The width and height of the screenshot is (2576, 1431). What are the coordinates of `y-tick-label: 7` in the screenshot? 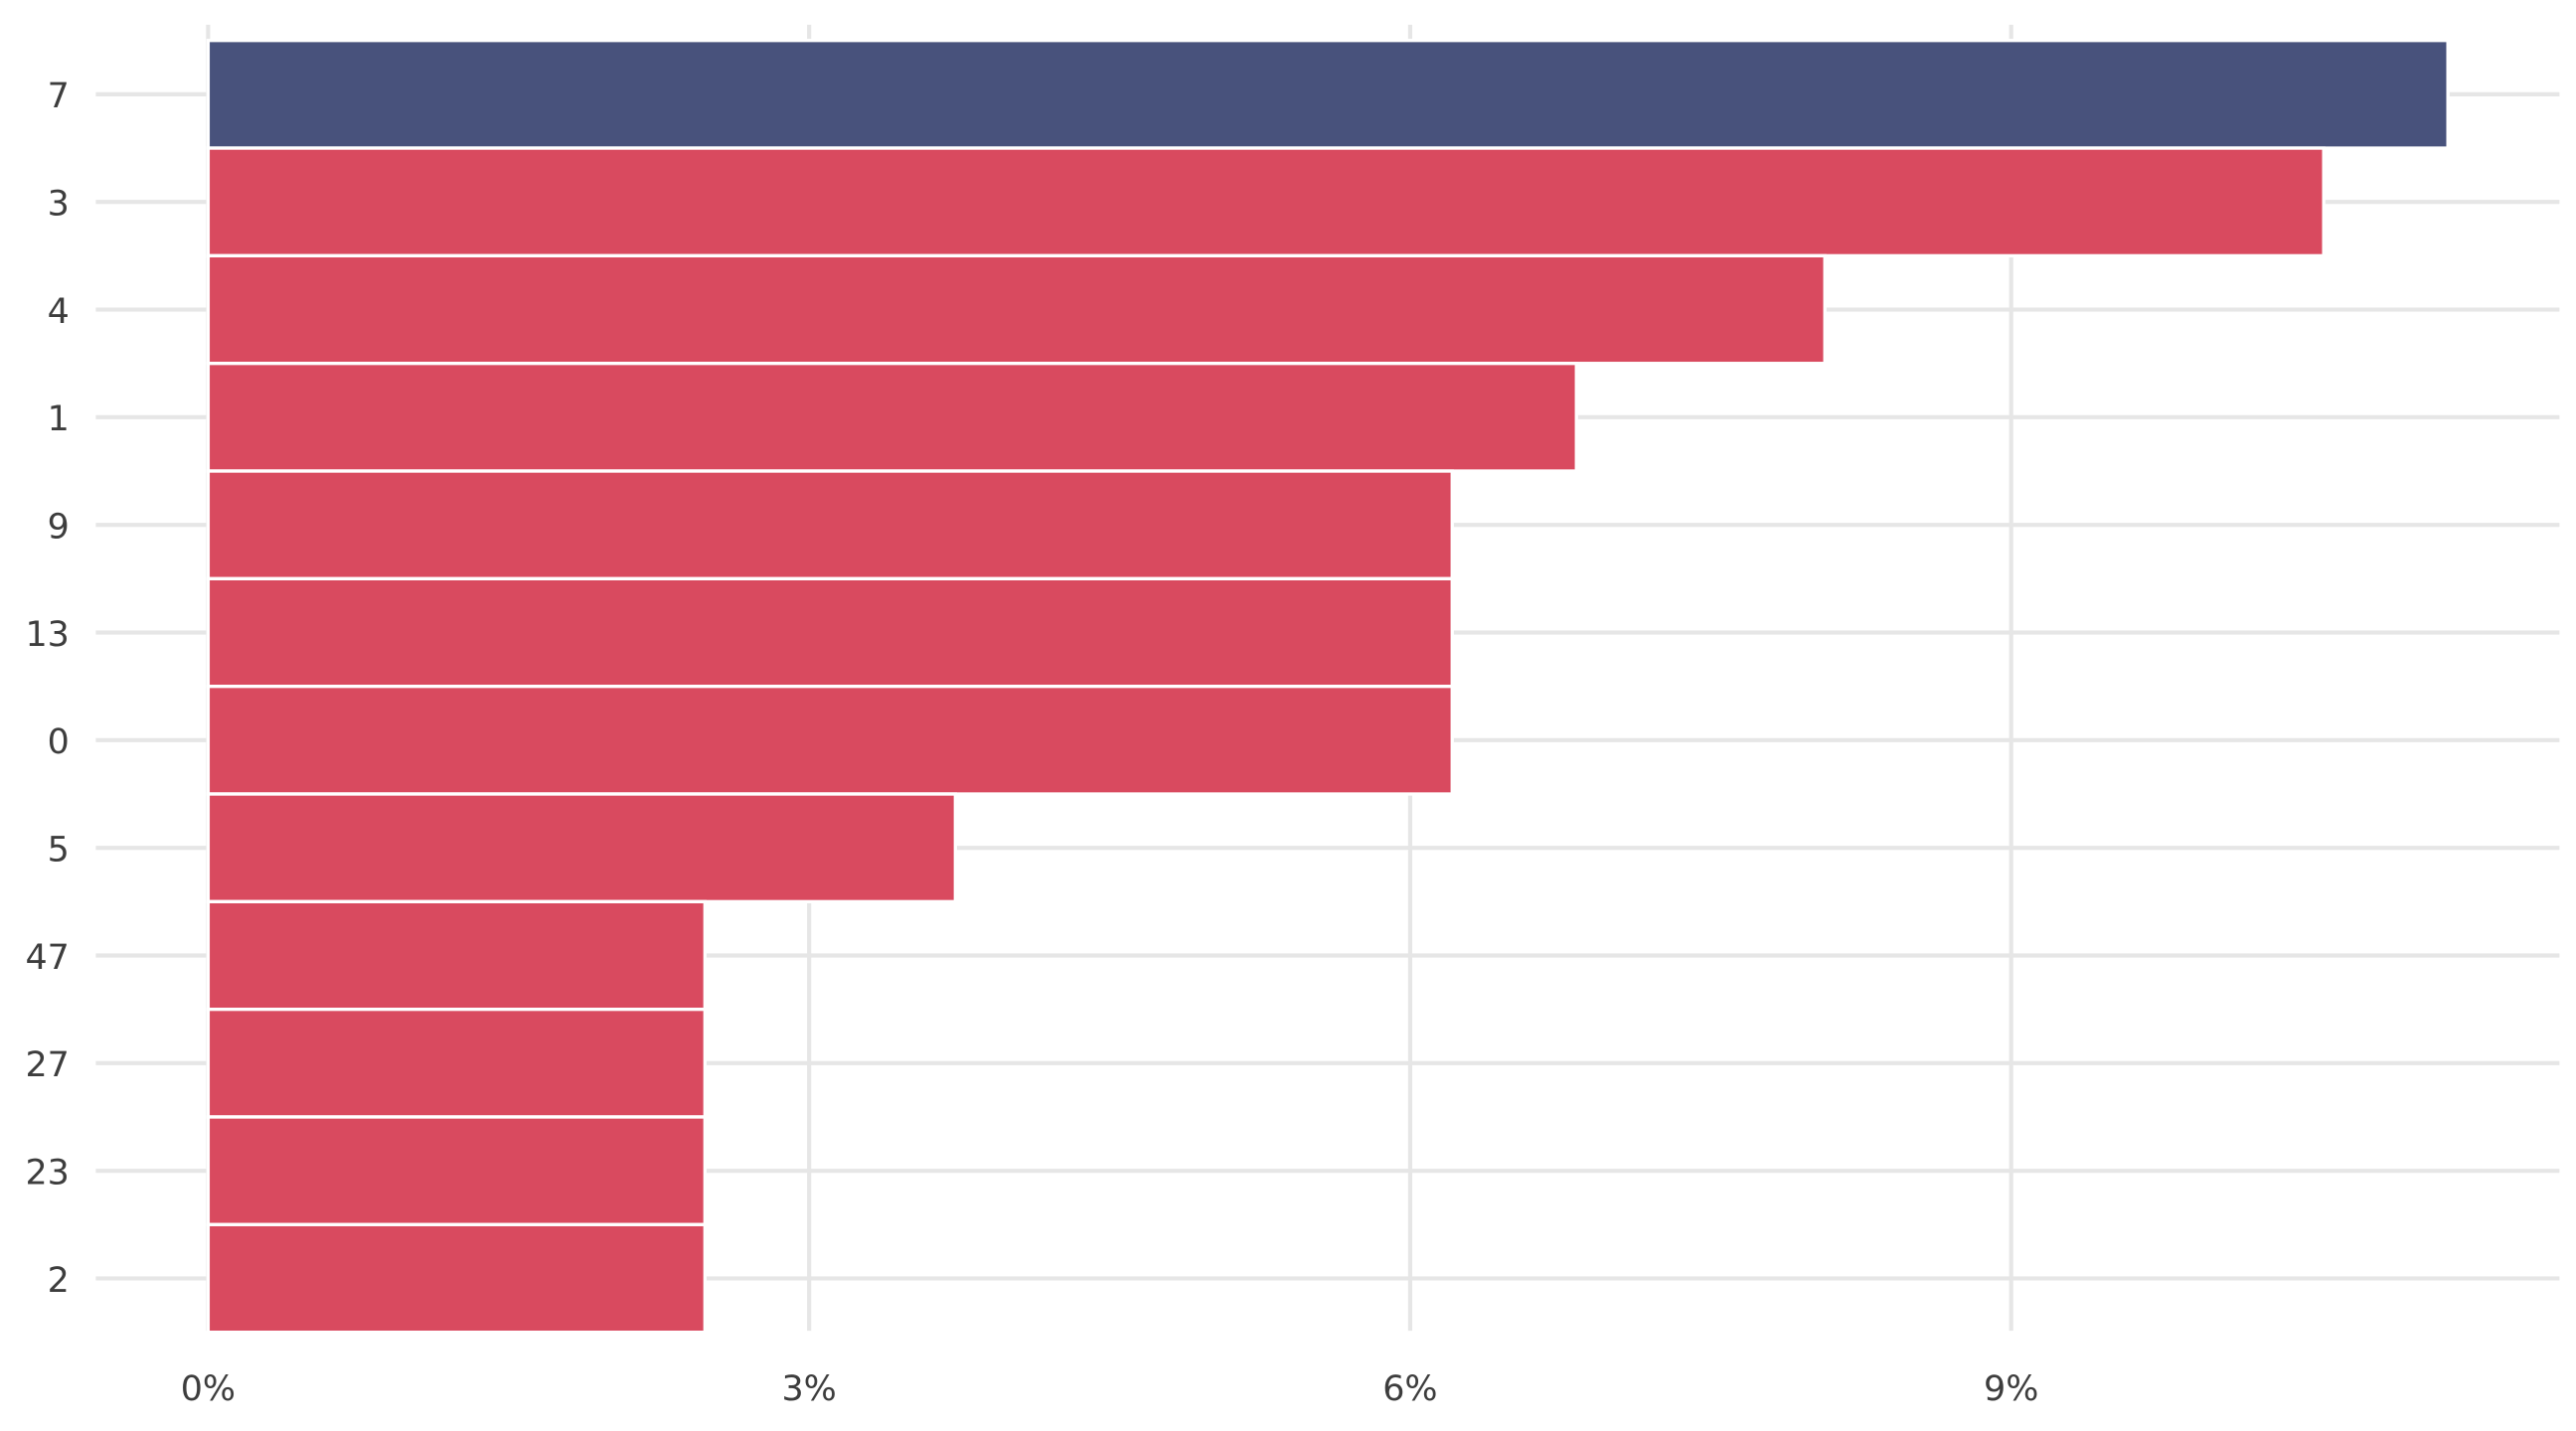 It's located at (59, 96).